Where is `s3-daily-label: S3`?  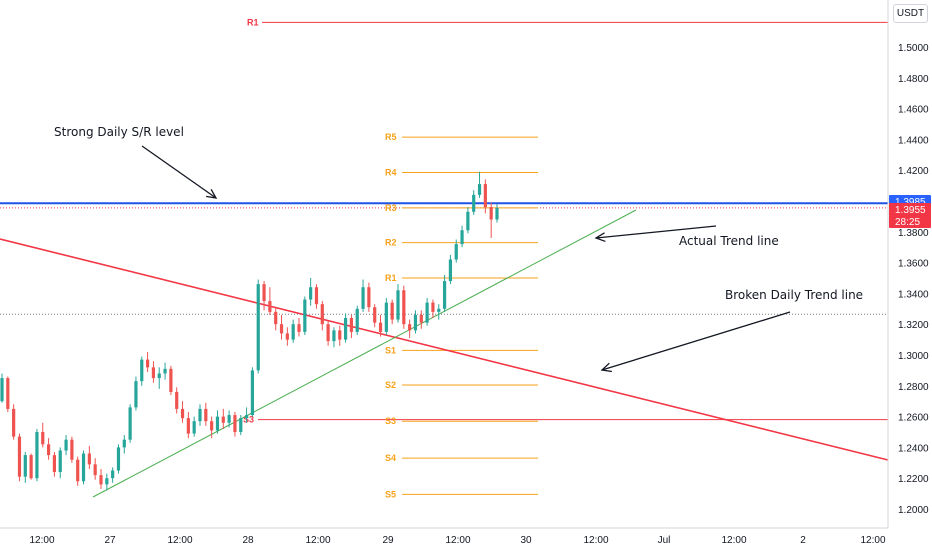 s3-daily-label: S3 is located at coordinates (248, 420).